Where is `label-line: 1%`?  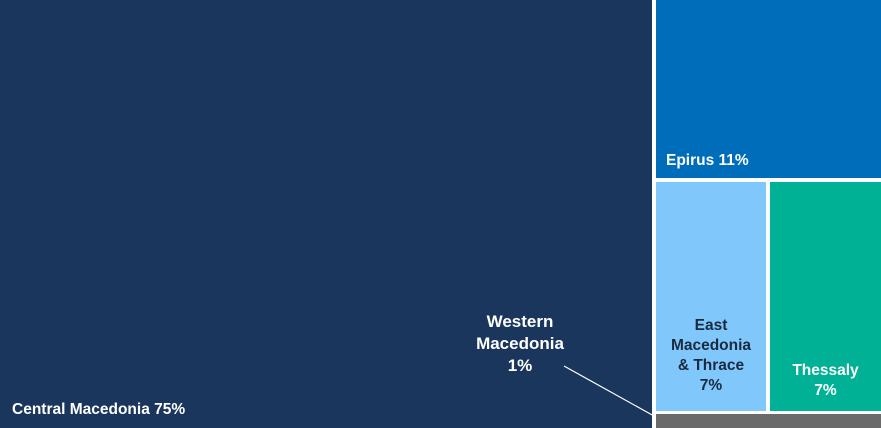 label-line: 1% is located at coordinates (520, 365).